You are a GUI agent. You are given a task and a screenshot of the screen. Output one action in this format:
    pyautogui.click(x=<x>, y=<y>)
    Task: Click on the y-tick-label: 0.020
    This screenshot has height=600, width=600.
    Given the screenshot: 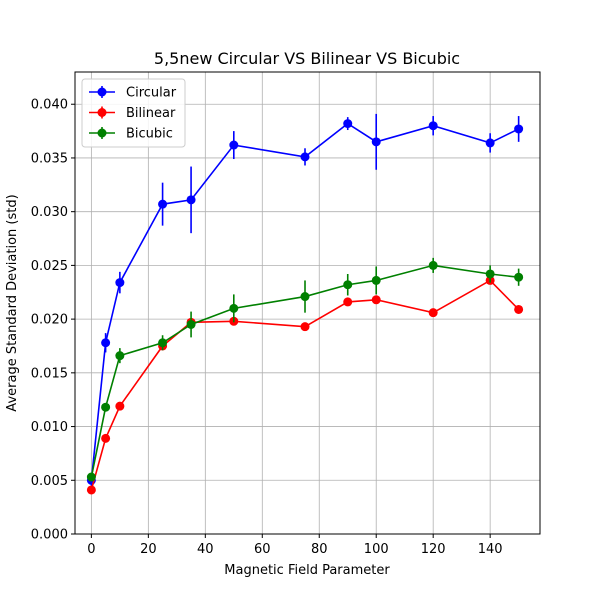 What is the action you would take?
    pyautogui.click(x=49, y=320)
    